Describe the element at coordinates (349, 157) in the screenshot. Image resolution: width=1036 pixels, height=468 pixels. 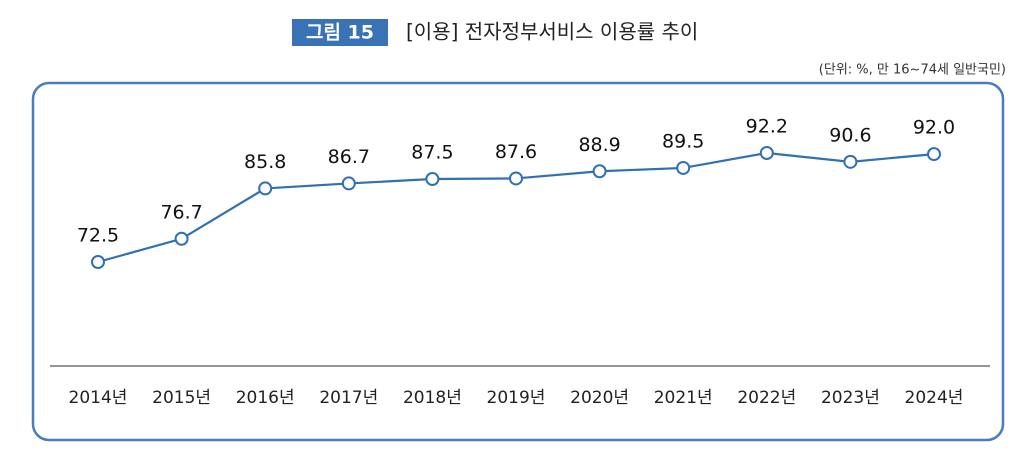
I see `value-label: 86.7` at that location.